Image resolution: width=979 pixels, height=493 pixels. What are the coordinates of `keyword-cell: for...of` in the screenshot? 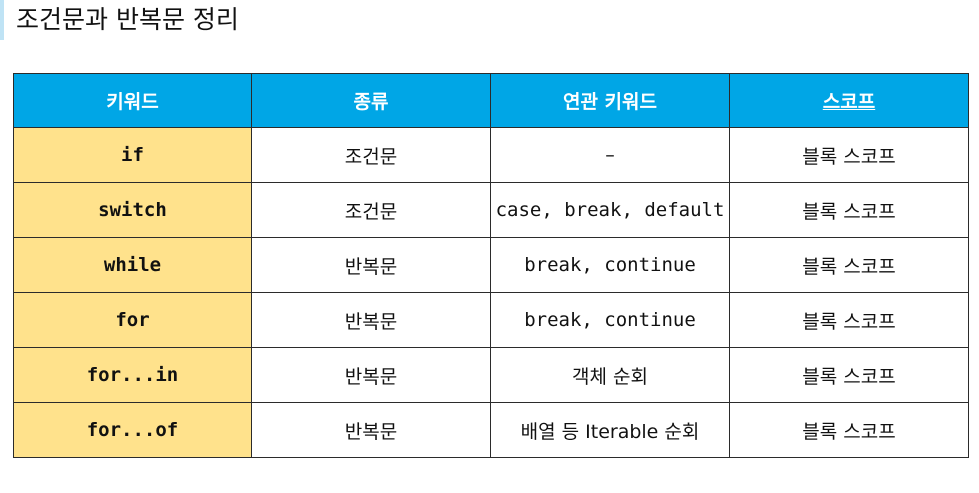 It's located at (132, 430).